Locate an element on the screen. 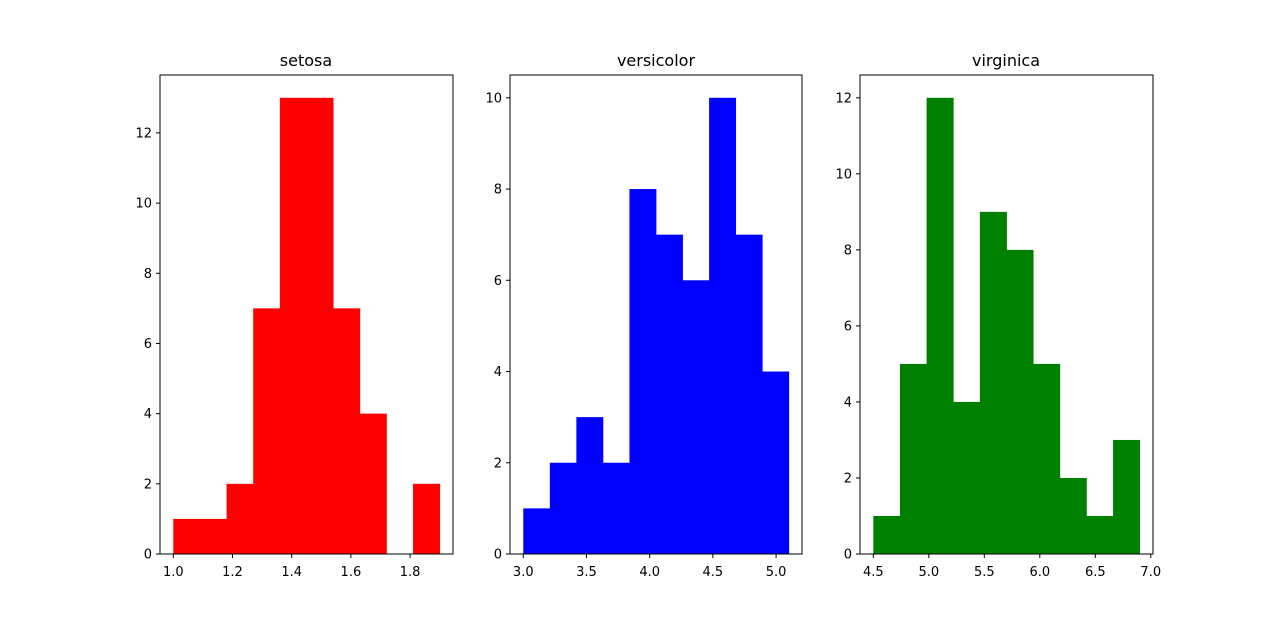 Image resolution: width=1280 pixels, height=623 pixels. versicolor-ytick-label: 0 is located at coordinates (498, 555).